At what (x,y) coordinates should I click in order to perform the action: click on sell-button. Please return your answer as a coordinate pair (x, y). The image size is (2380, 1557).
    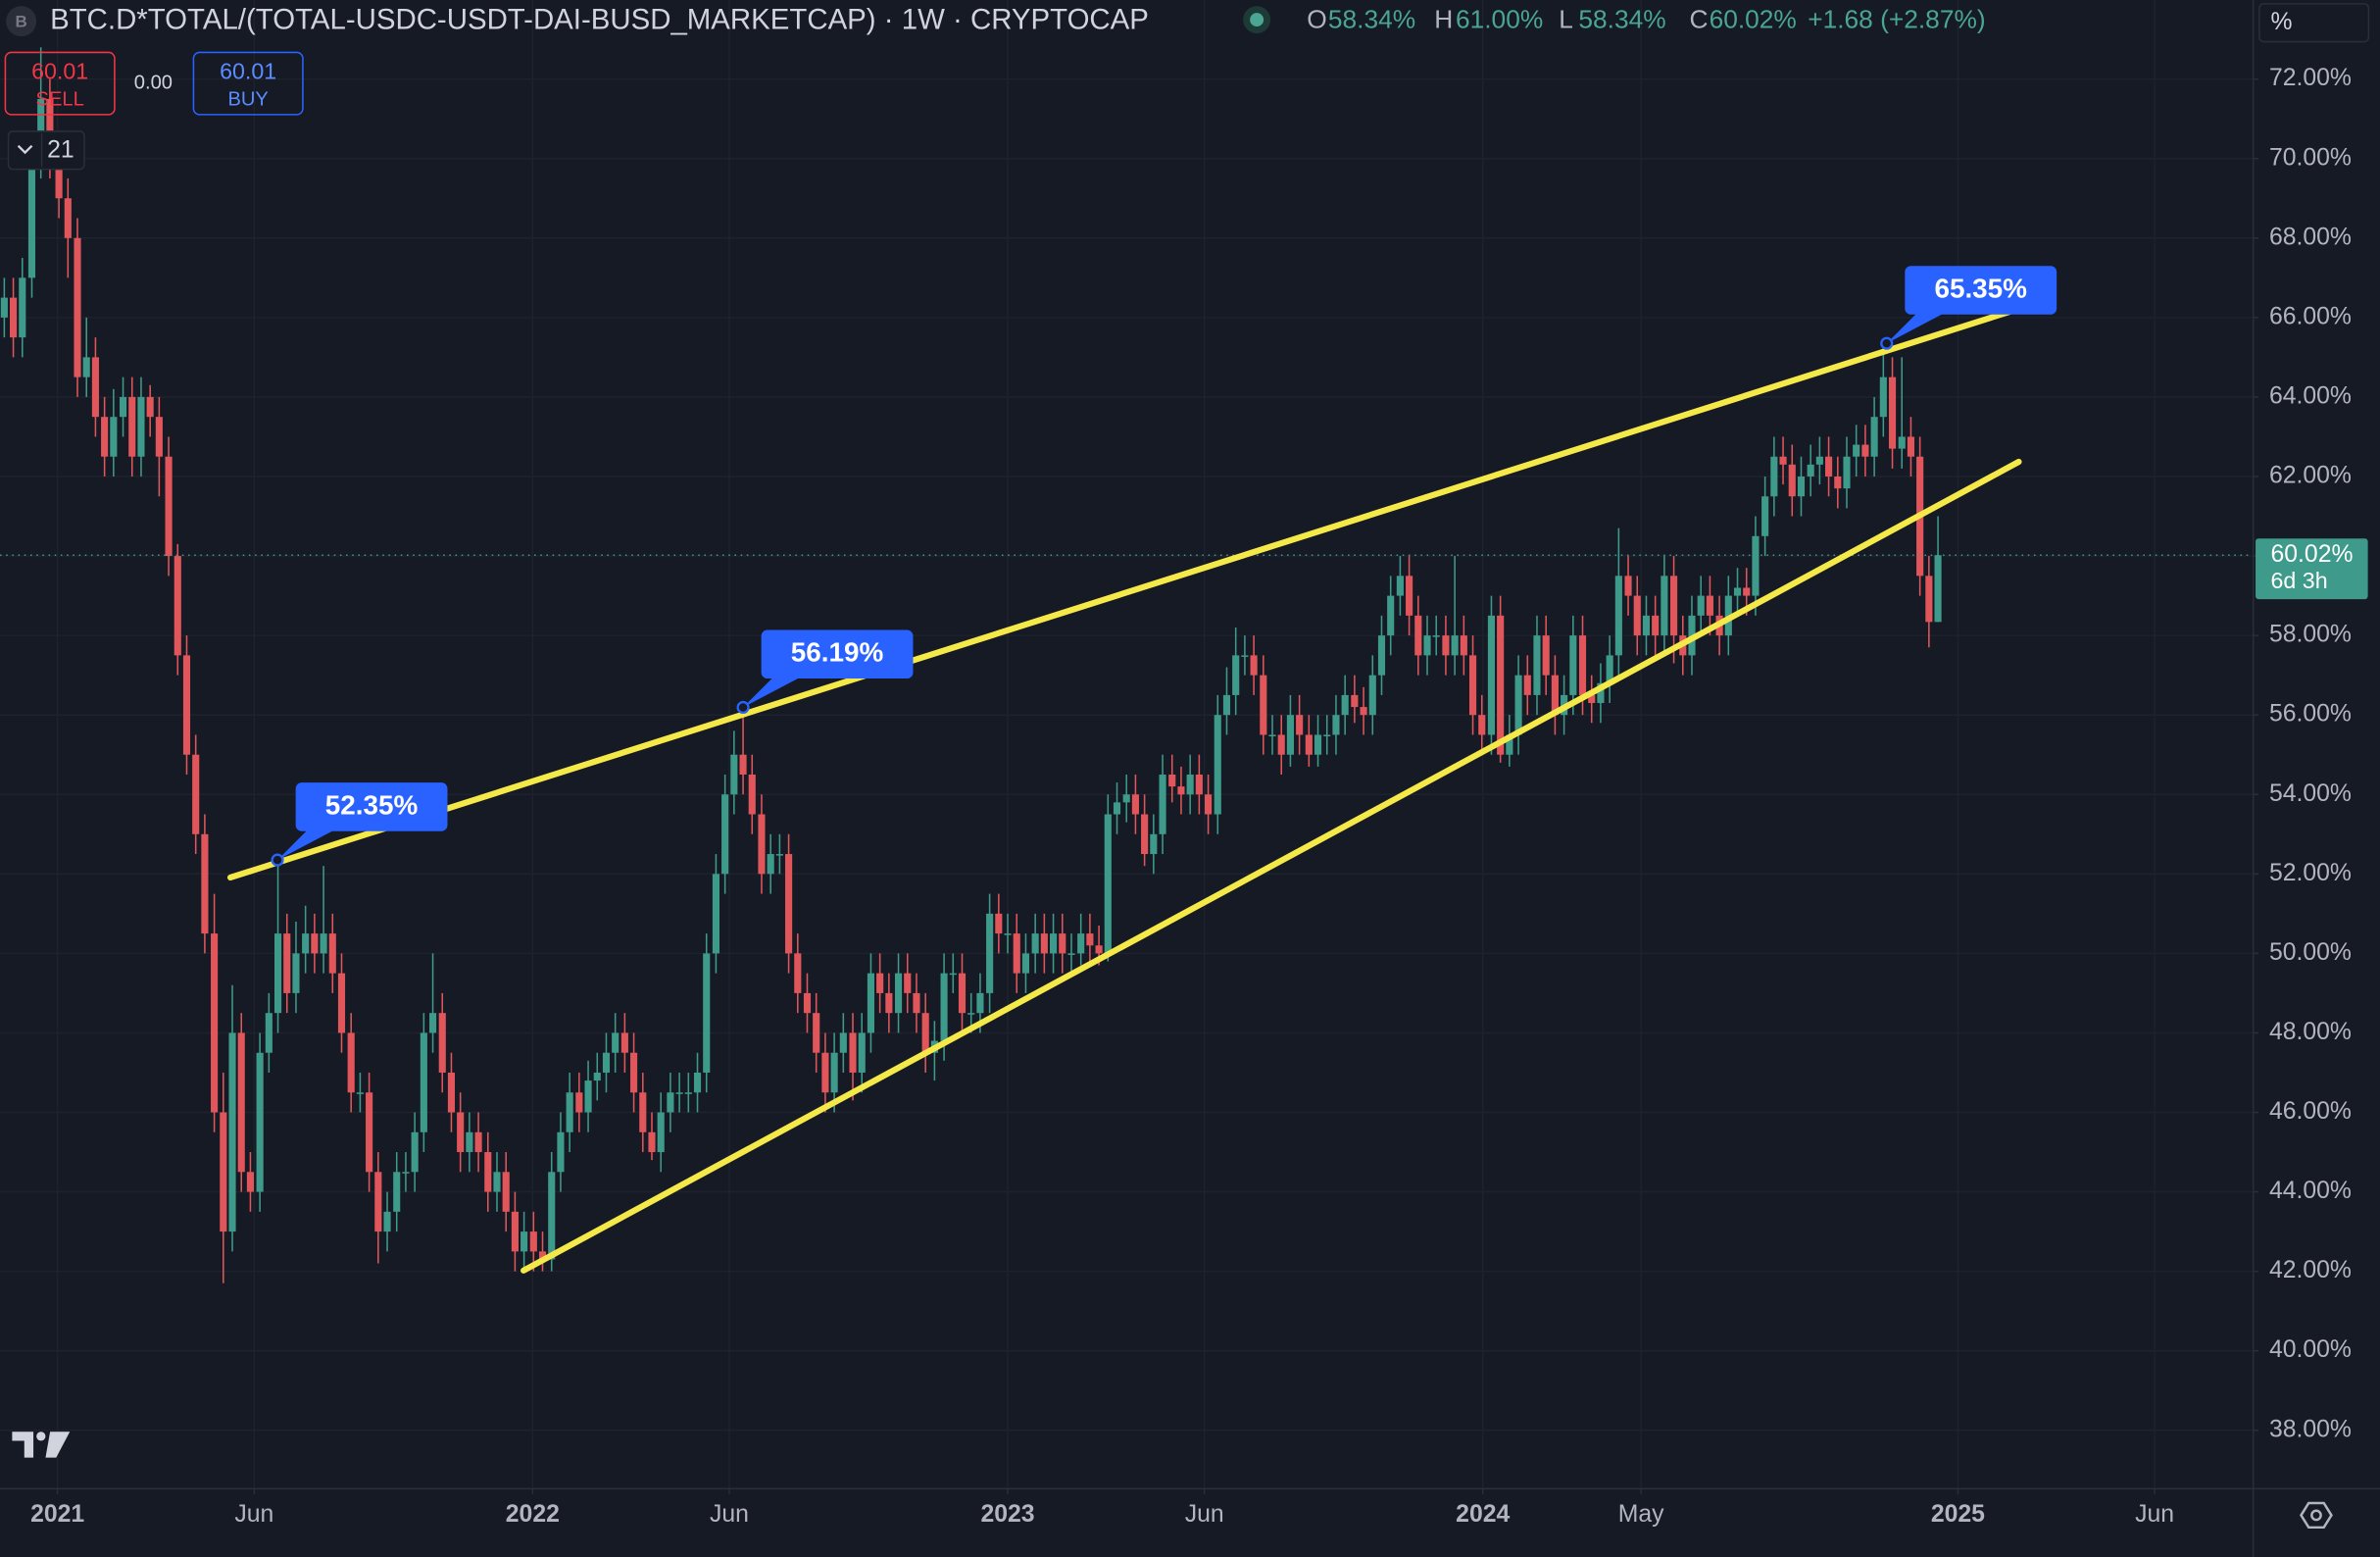
    Looking at the image, I should click on (60, 84).